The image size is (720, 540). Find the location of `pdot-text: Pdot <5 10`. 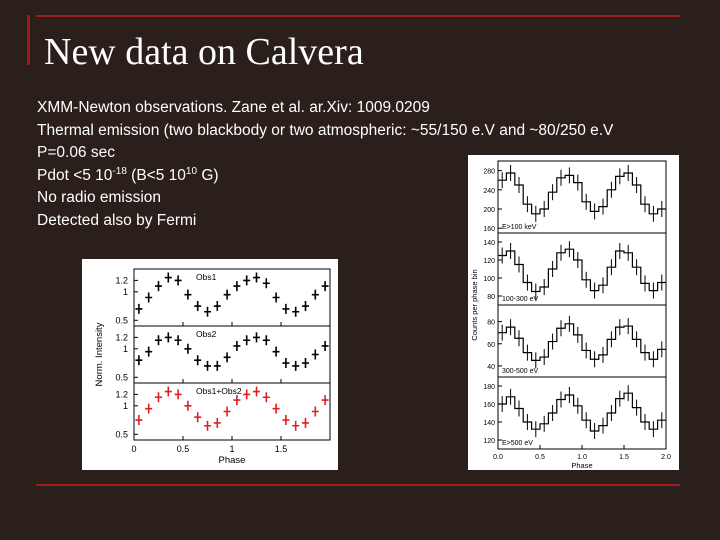

pdot-text: Pdot <5 10 is located at coordinates (75, 175).